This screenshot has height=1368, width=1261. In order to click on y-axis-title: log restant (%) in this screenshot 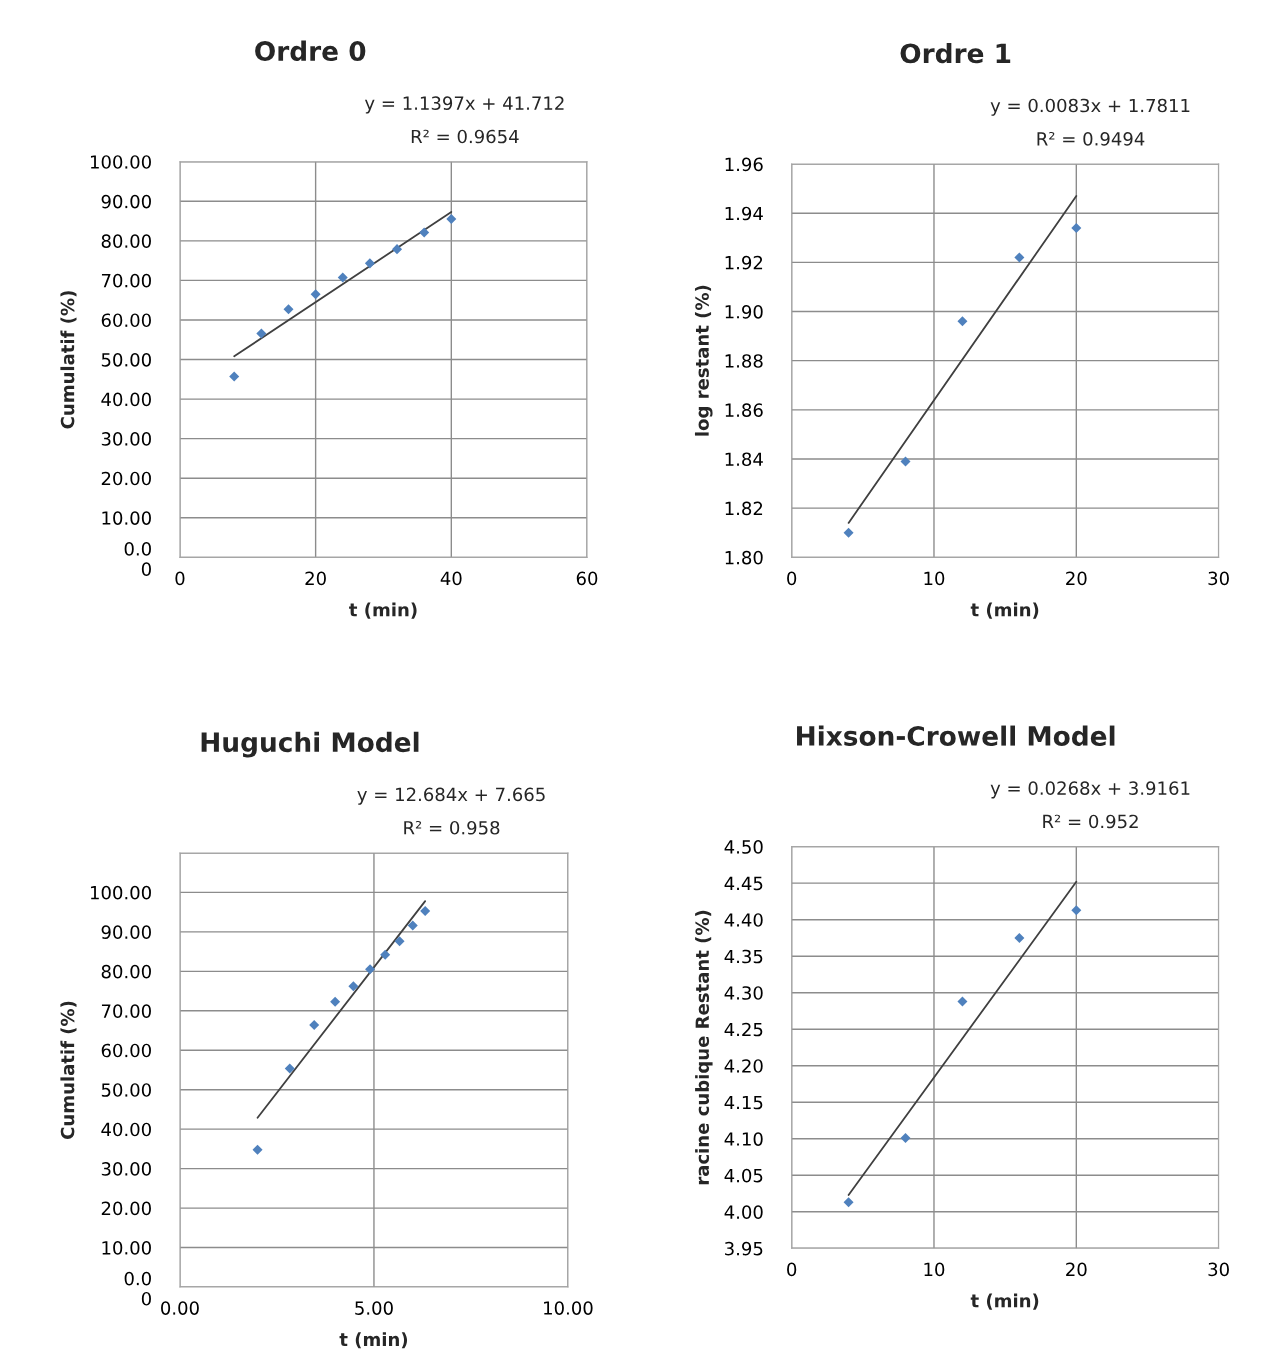, I will do `click(703, 360)`.